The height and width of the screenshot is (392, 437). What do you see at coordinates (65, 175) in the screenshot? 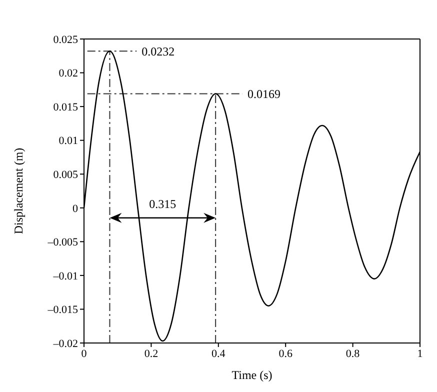
I see `y-tick-label: 0.005` at bounding box center [65, 175].